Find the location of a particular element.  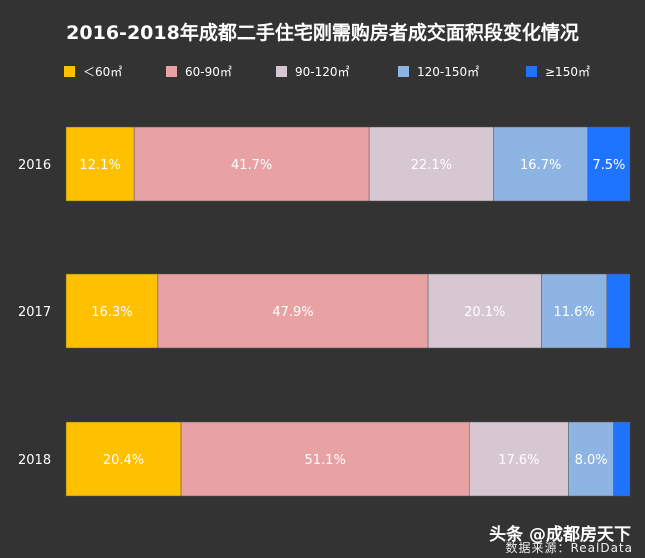

legend-item: 120-150㎡ is located at coordinates (438, 71).